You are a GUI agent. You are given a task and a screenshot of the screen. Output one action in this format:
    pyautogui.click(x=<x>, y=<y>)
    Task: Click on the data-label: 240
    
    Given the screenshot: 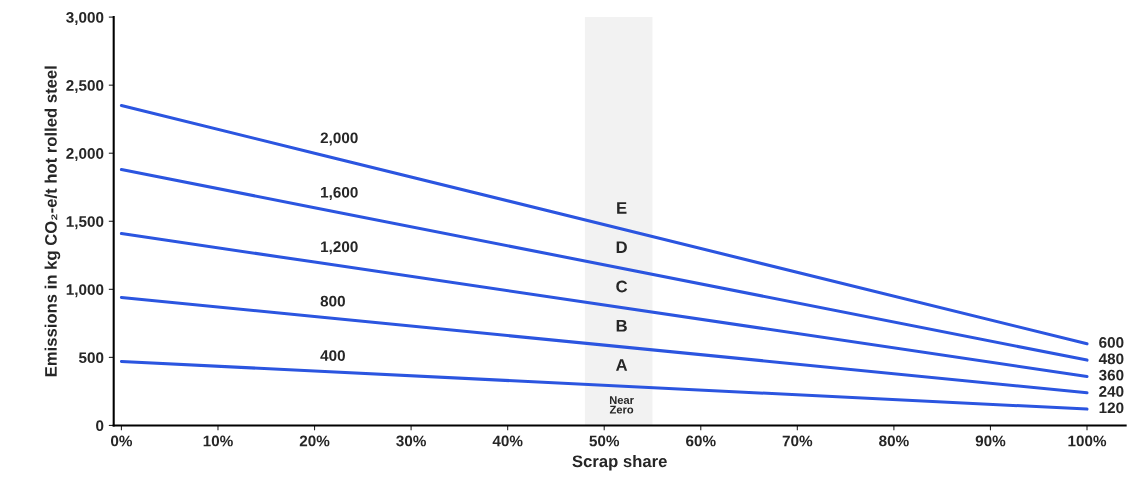 What is the action you would take?
    pyautogui.click(x=1111, y=391)
    